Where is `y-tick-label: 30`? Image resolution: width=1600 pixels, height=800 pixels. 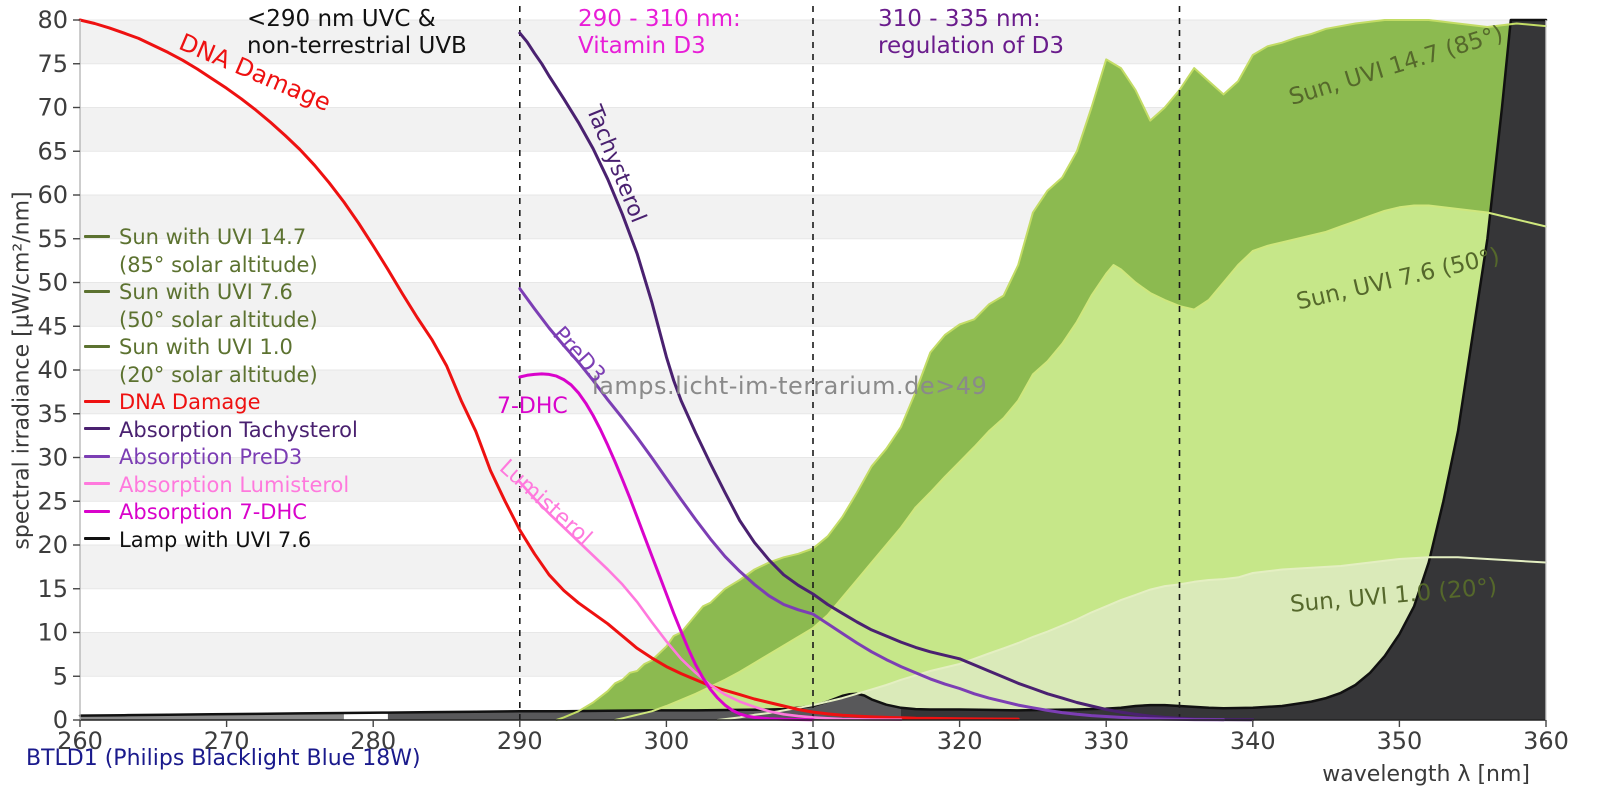
y-tick-label: 30 is located at coordinates (52, 458).